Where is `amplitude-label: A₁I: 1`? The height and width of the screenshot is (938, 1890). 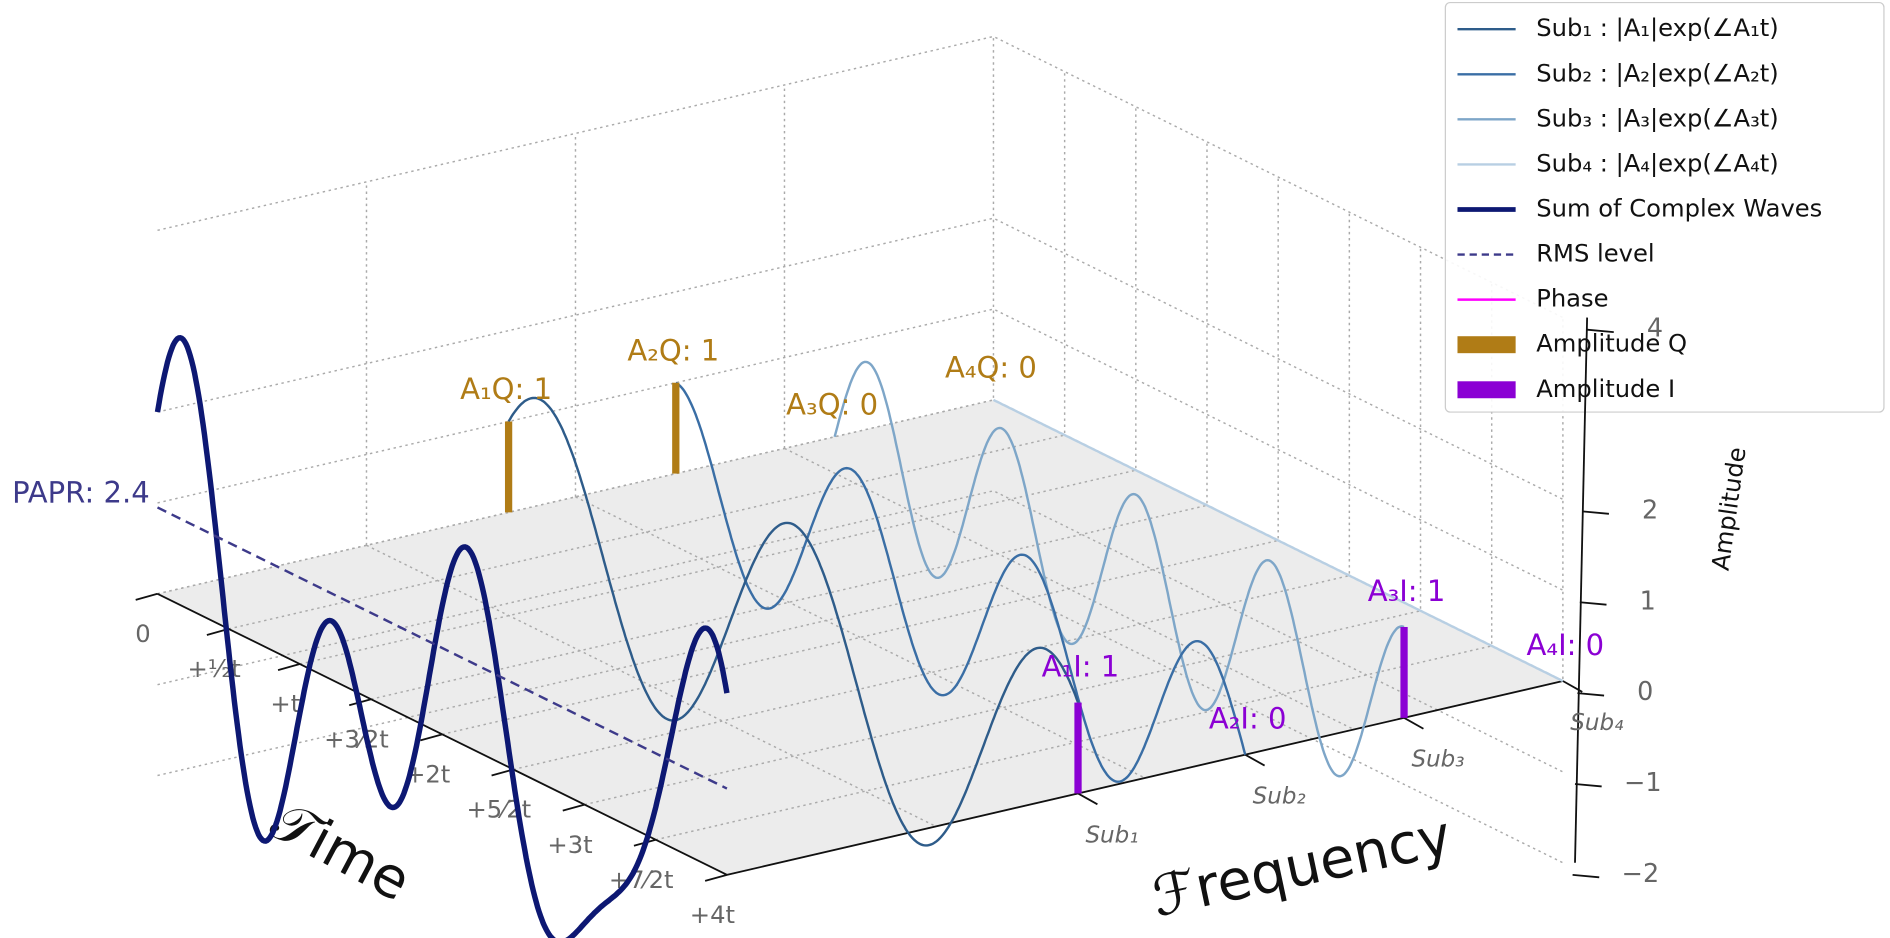 amplitude-label: A₁I: 1 is located at coordinates (1081, 667).